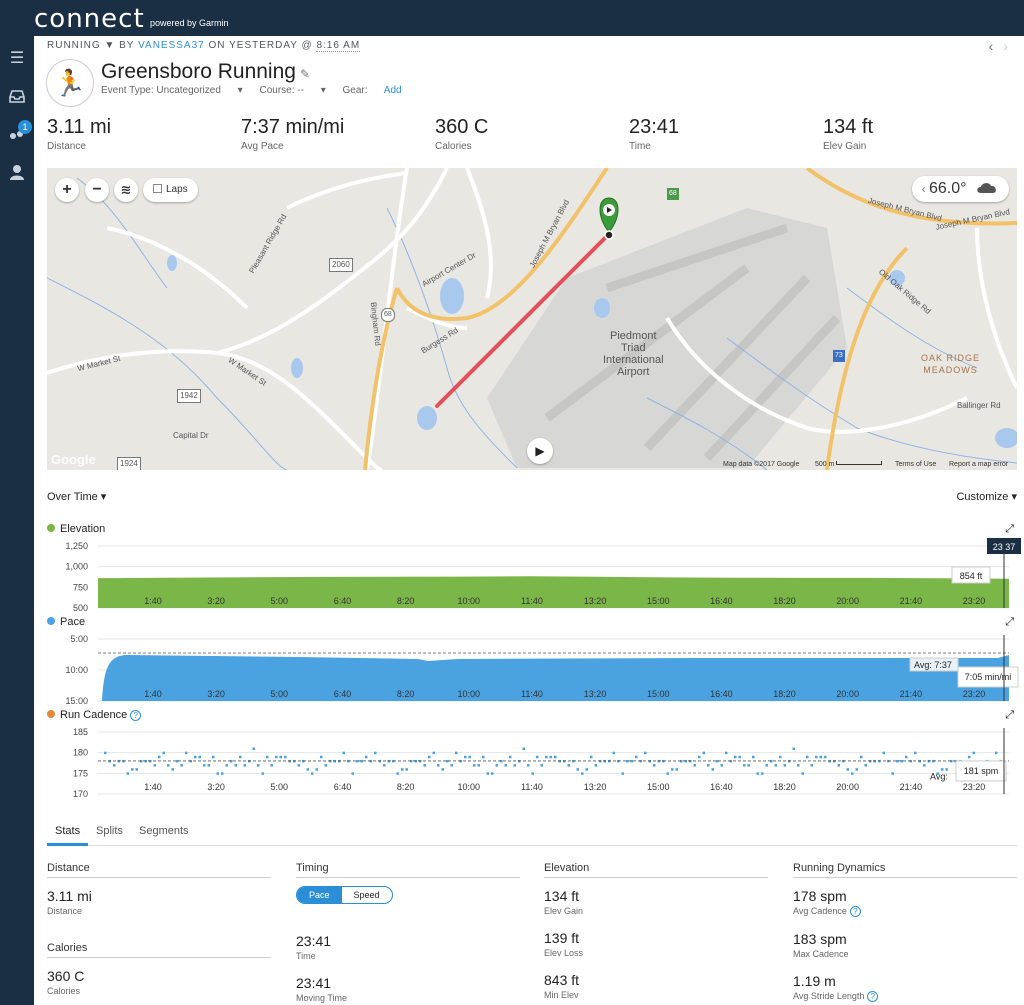  Describe the element at coordinates (916, 464) in the screenshot. I see `terms-link: Terms of Use` at that location.